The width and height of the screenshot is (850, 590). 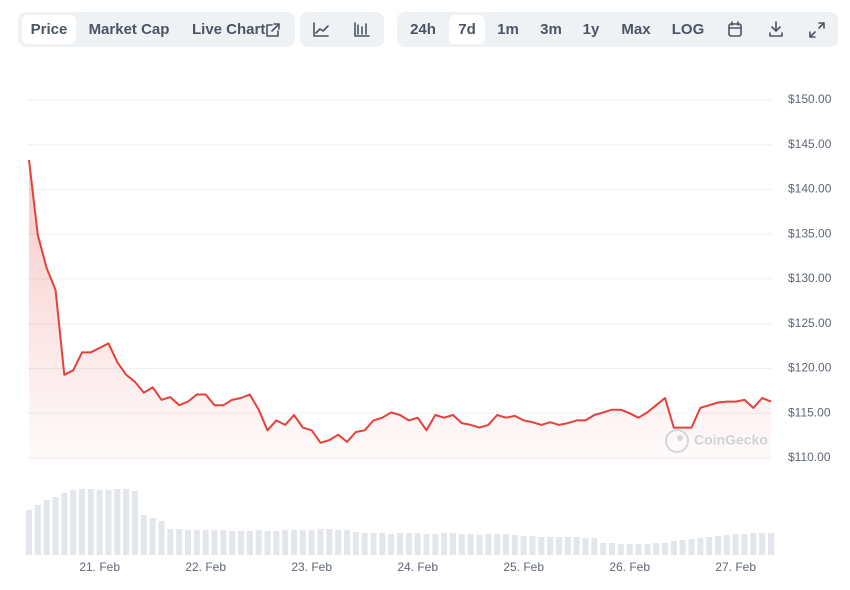 What do you see at coordinates (311, 567) in the screenshot?
I see `x-tick-label: 23. Feb` at bounding box center [311, 567].